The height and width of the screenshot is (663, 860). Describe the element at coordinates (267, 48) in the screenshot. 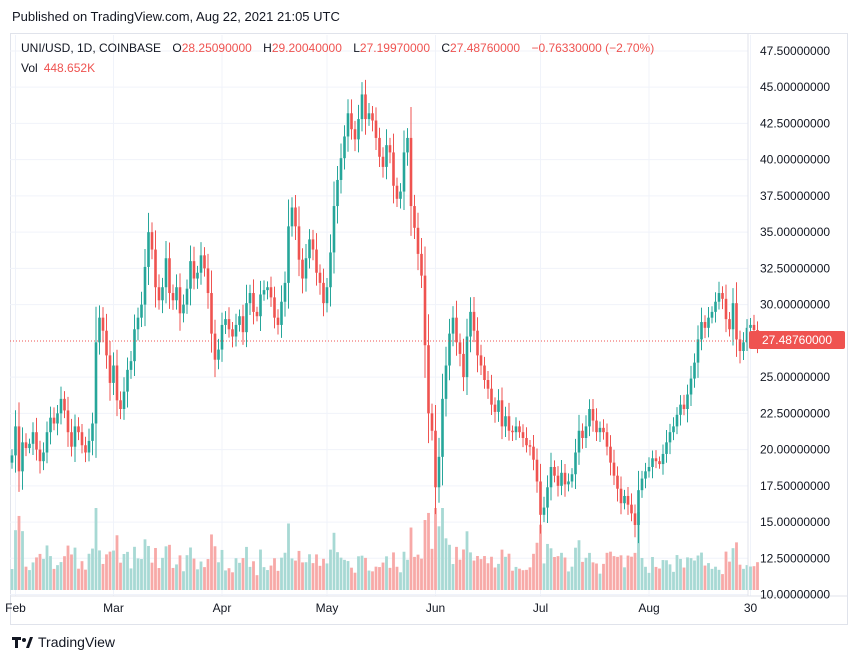

I see `high-label: H` at that location.